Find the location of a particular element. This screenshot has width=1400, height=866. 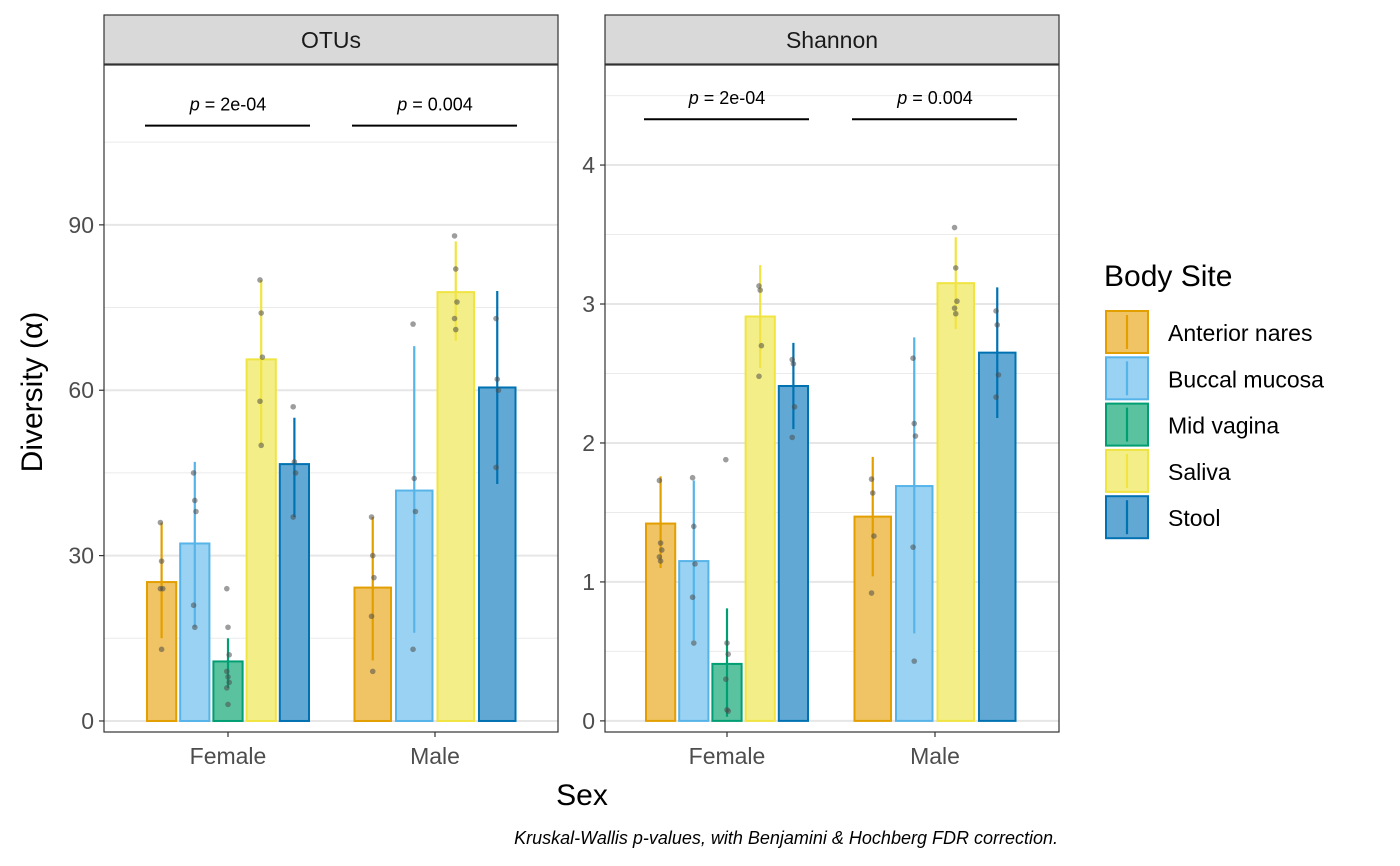

legend-item: Stool is located at coordinates (1162, 517).